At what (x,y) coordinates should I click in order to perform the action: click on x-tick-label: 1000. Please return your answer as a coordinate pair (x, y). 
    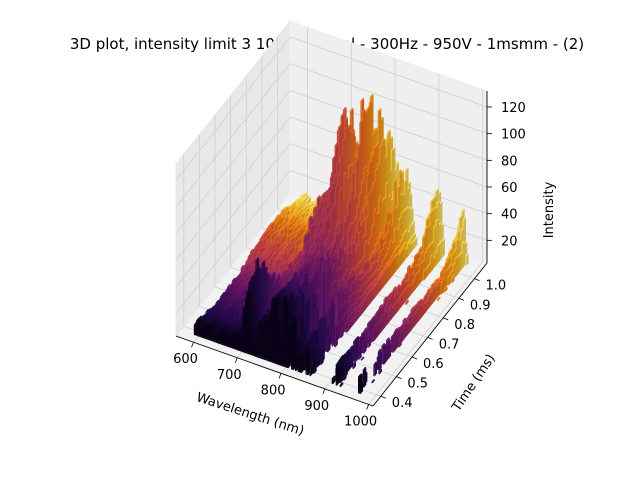
    Looking at the image, I should click on (360, 421).